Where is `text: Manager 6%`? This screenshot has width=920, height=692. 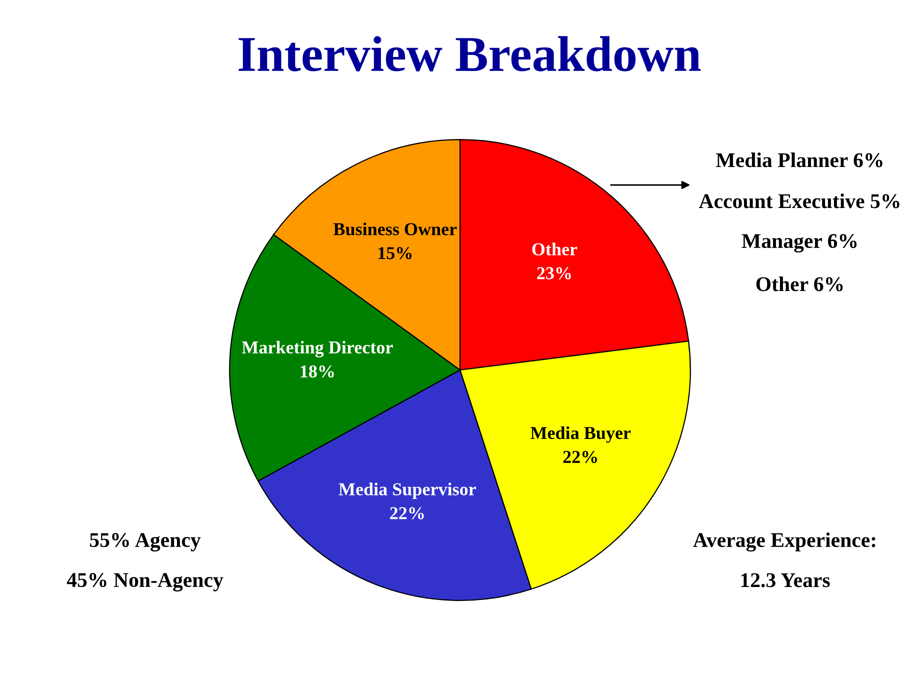
text: Manager 6% is located at coordinates (799, 243).